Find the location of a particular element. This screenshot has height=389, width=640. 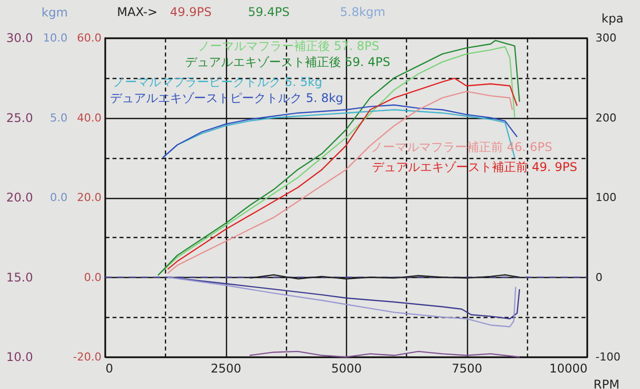

x-axis-title: RPM is located at coordinates (607, 383).